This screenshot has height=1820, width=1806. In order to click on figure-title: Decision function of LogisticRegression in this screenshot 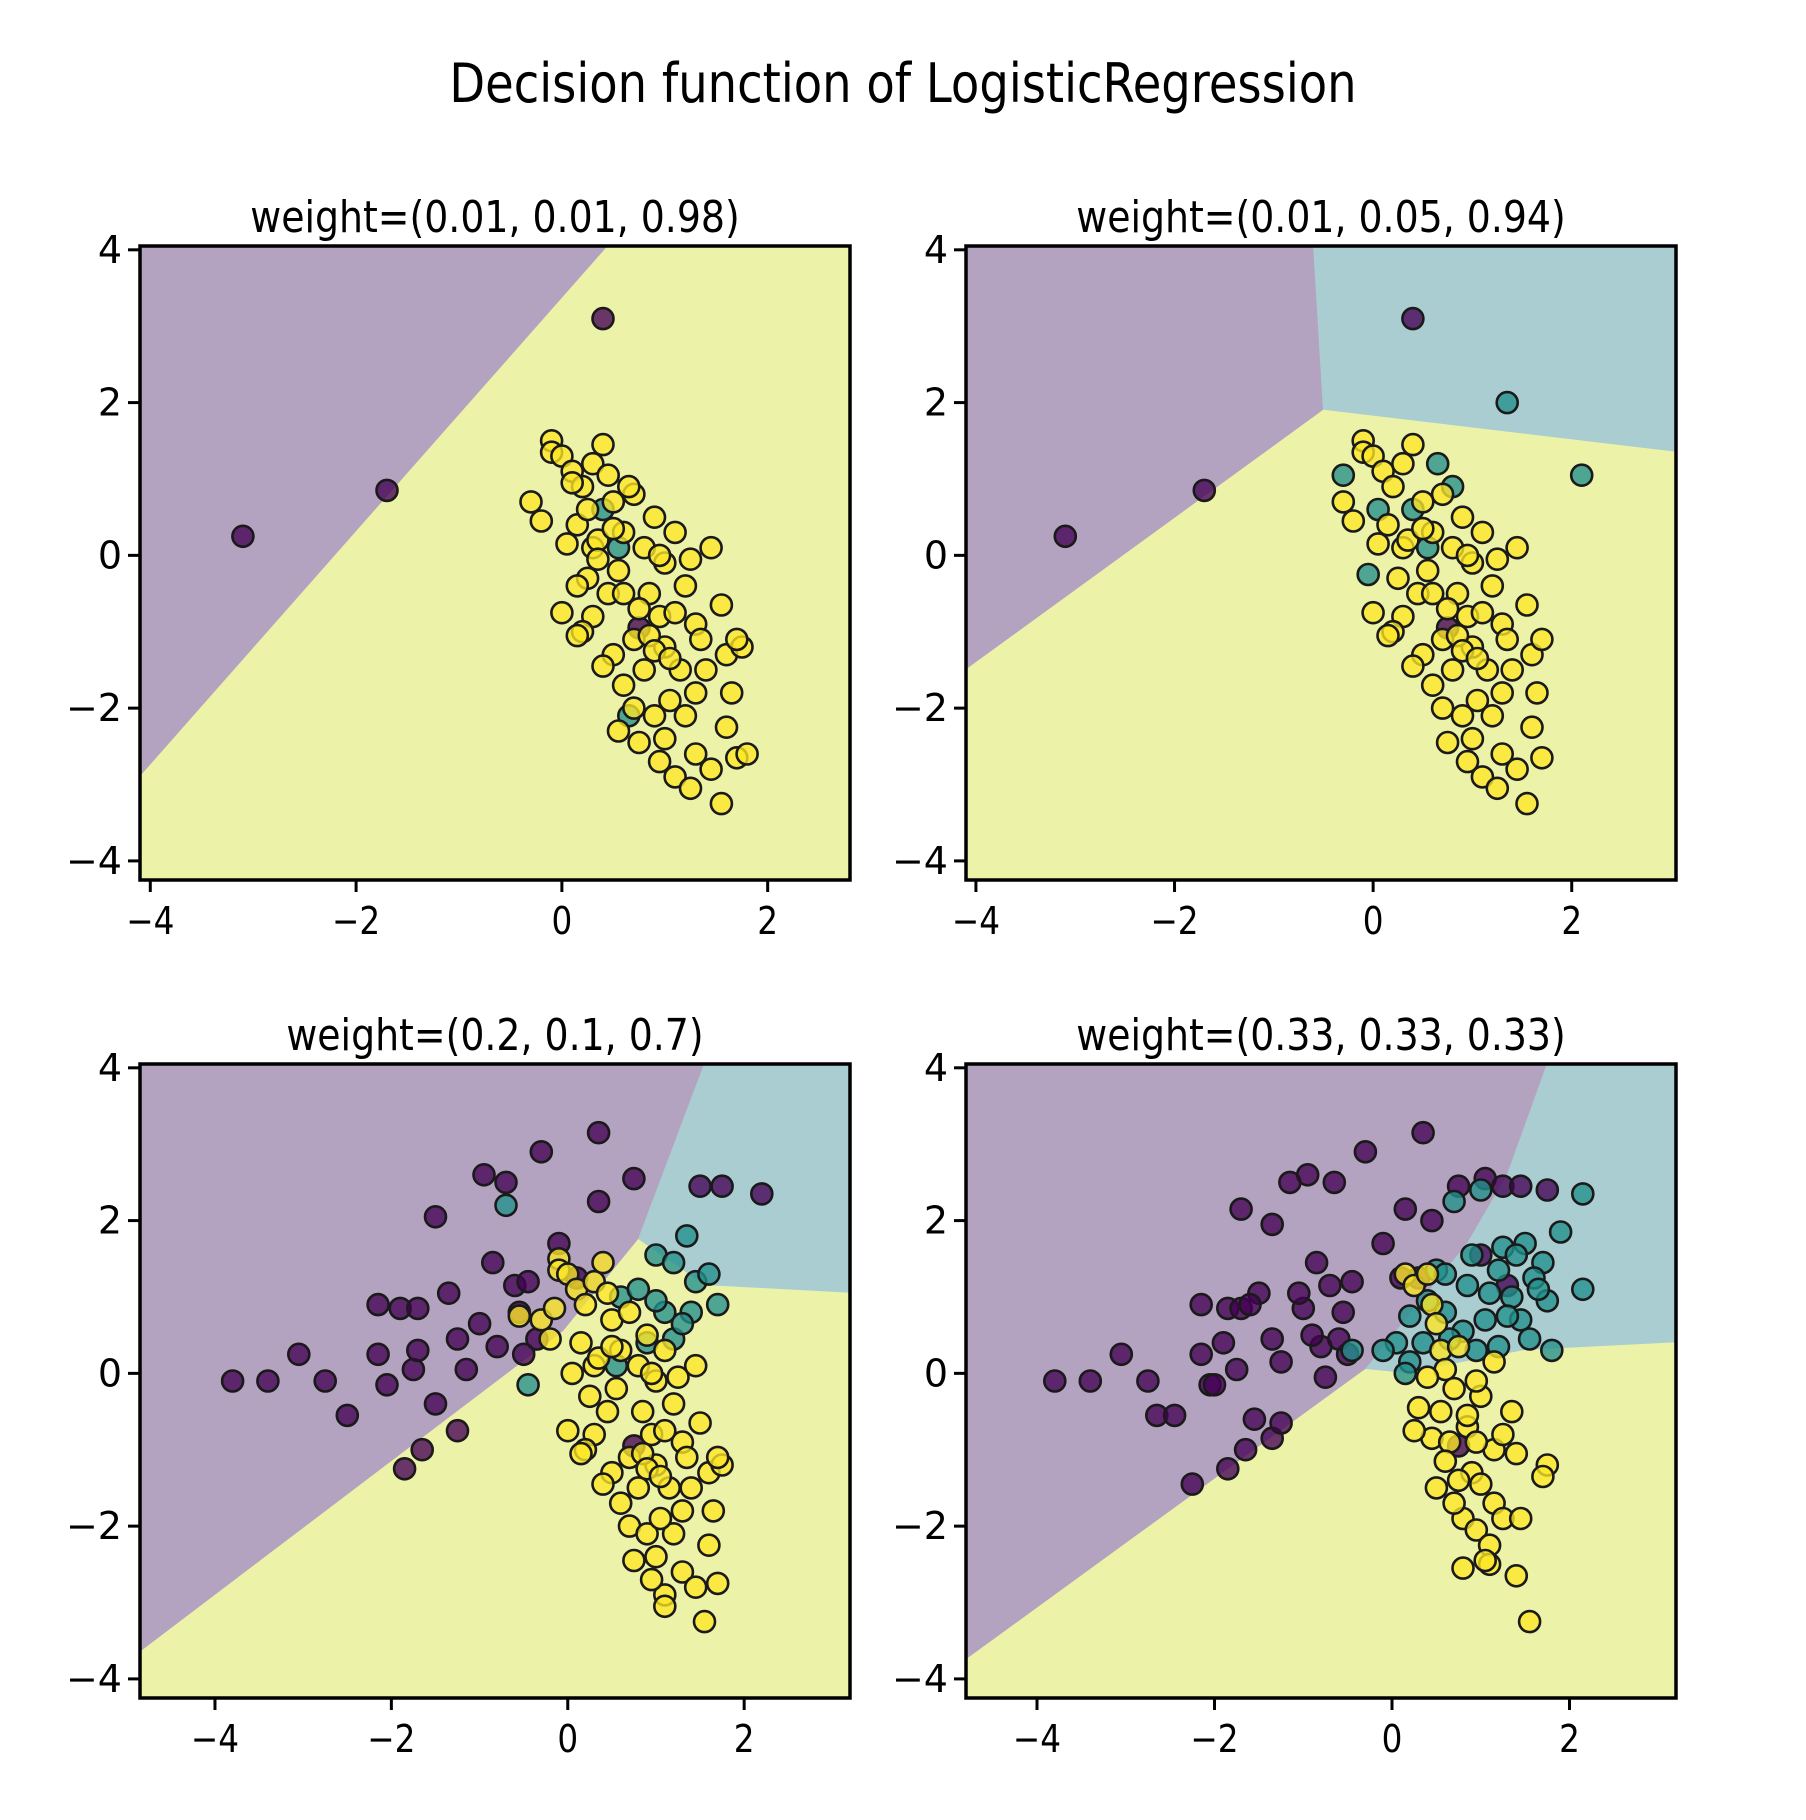, I will do `click(903, 83)`.